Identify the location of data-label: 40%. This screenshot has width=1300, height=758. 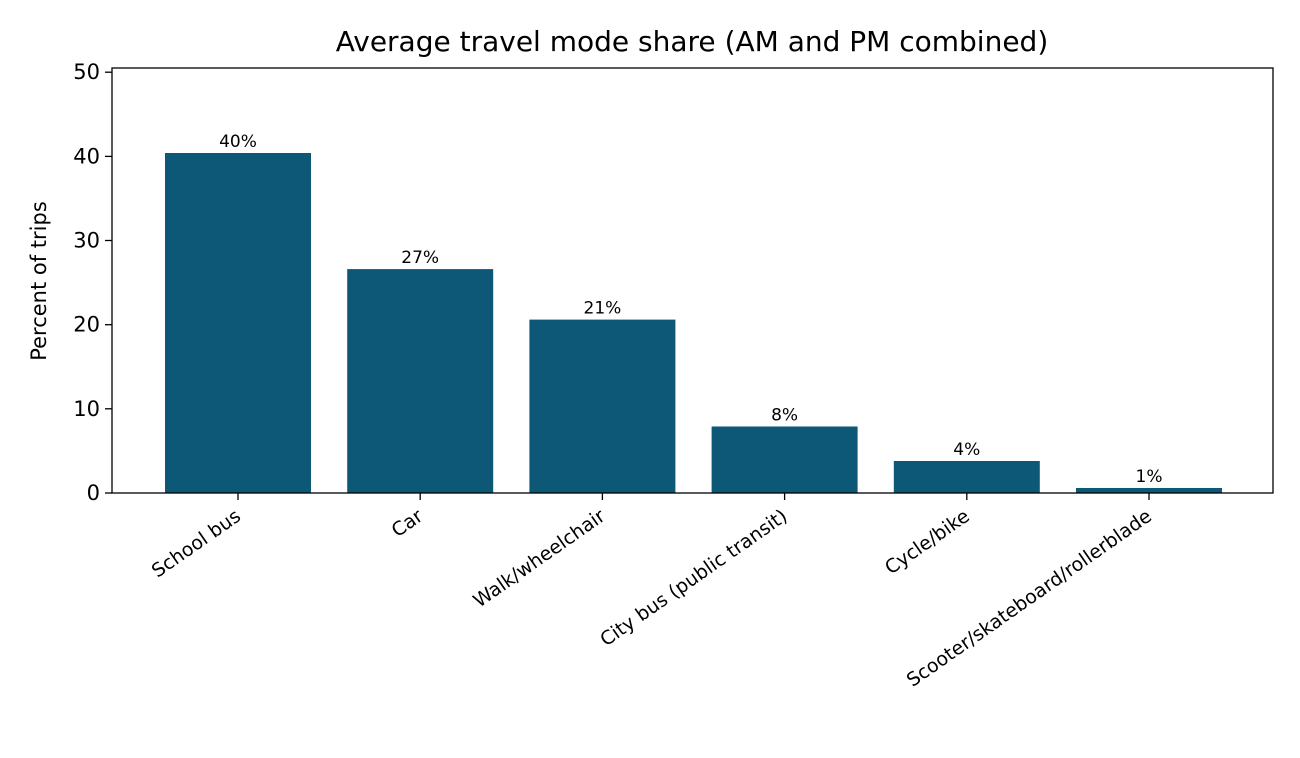
(238, 142).